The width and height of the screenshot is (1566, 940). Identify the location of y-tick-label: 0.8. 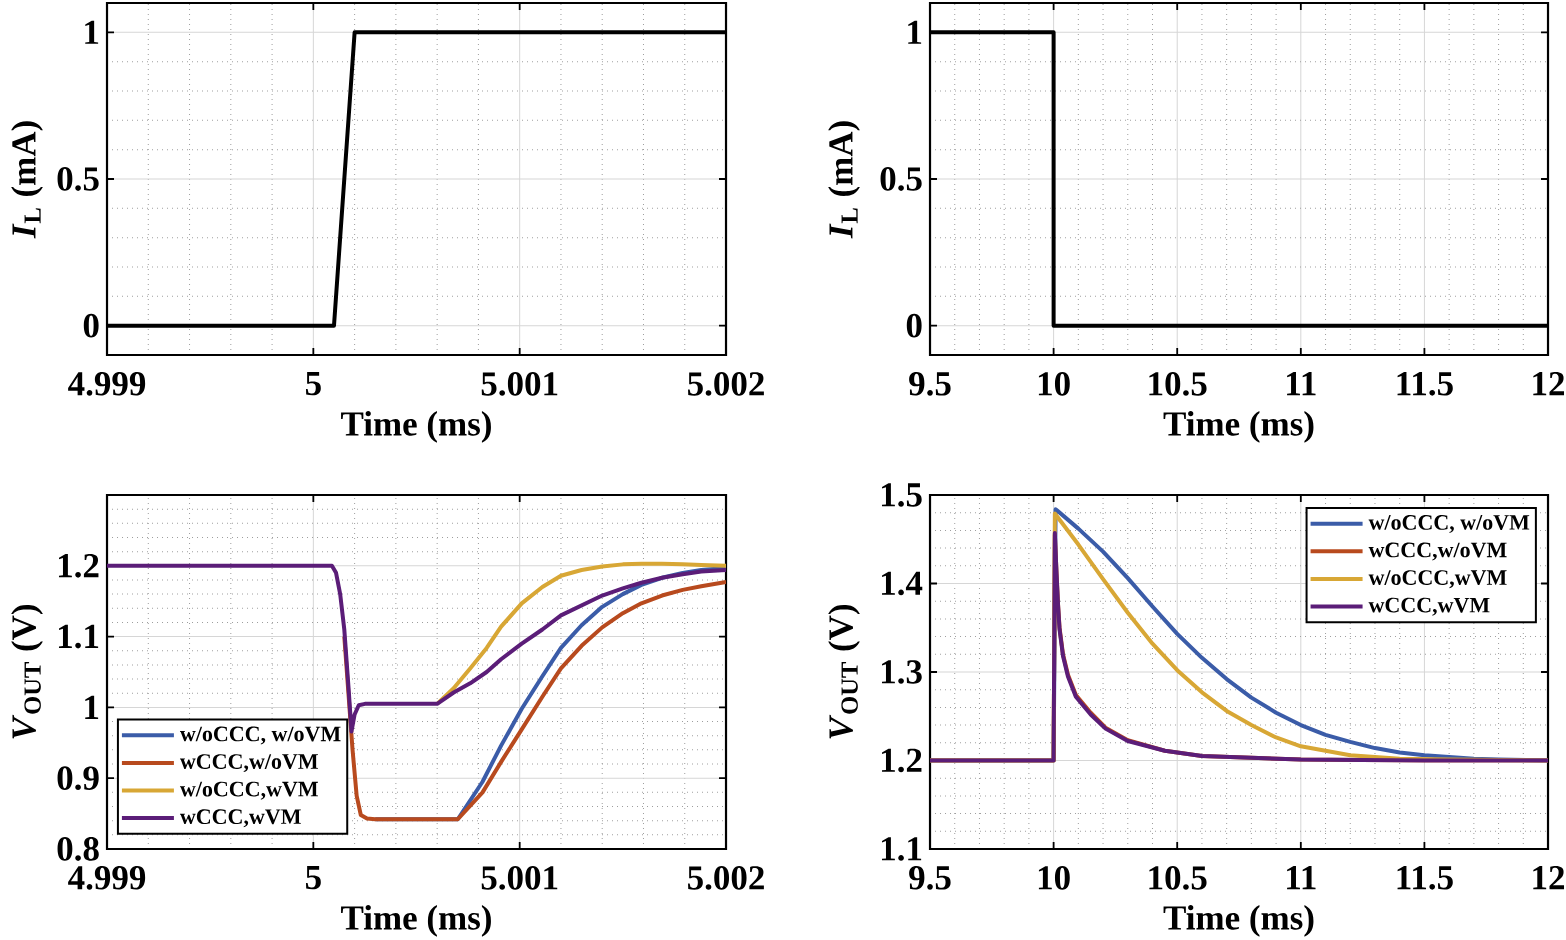
(78, 849).